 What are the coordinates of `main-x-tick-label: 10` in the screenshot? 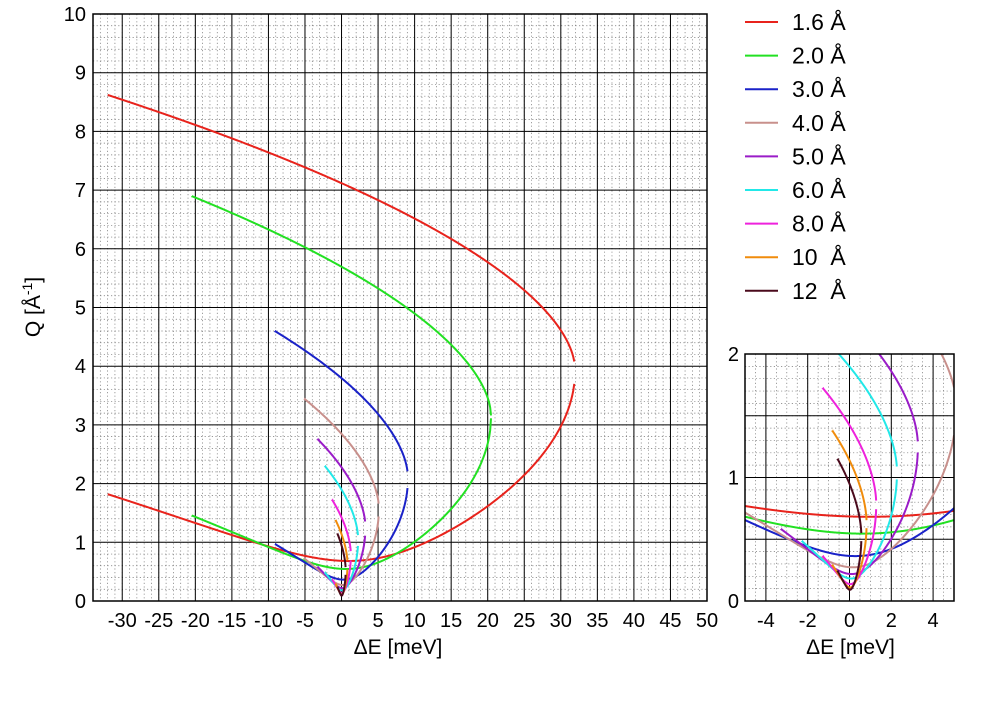 It's located at (414, 621).